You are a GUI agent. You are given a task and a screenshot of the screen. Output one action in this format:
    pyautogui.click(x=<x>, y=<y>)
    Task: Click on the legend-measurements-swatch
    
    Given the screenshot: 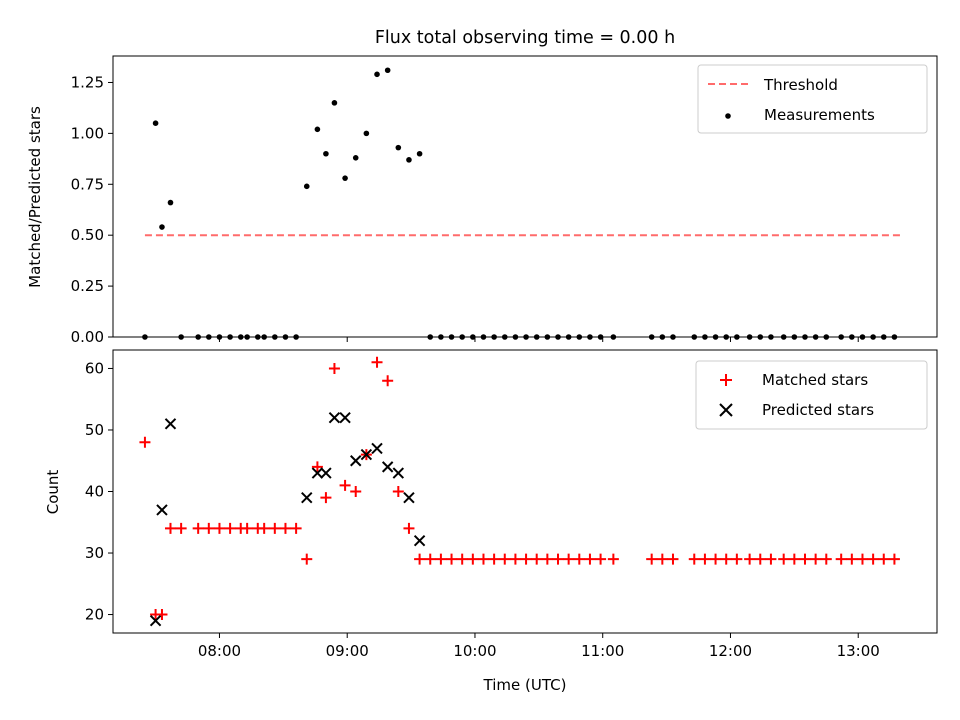 What is the action you would take?
    pyautogui.click(x=728, y=116)
    